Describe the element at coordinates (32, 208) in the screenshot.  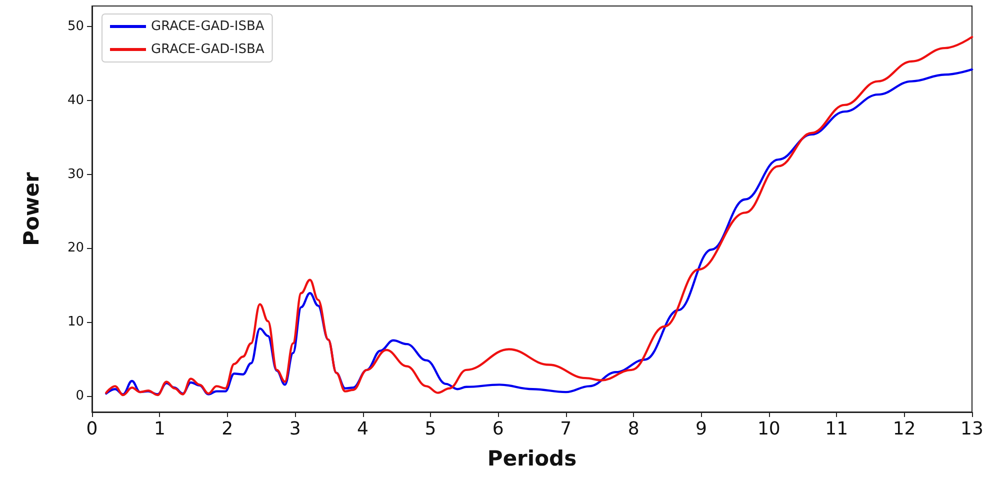
I see `y-axis-title: Power` at that location.